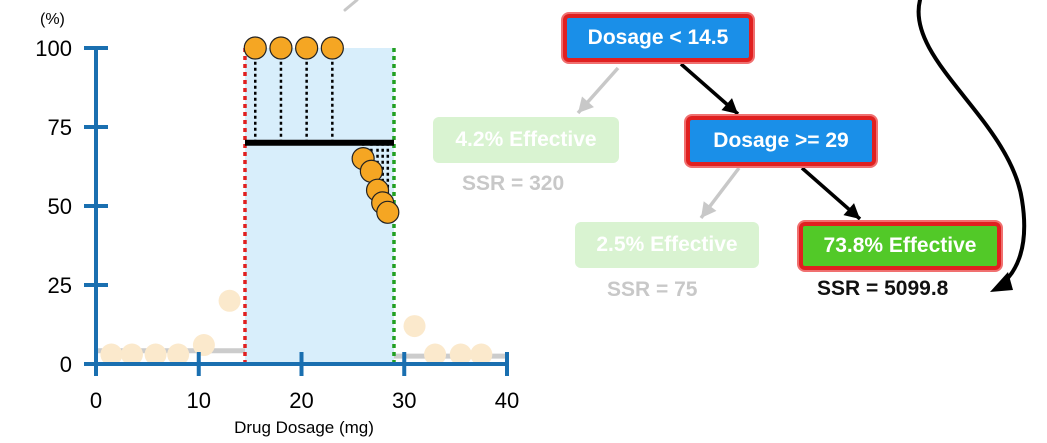  I want to click on tree-inner-left-leaf-ssr: SSR = 75, so click(652, 289).